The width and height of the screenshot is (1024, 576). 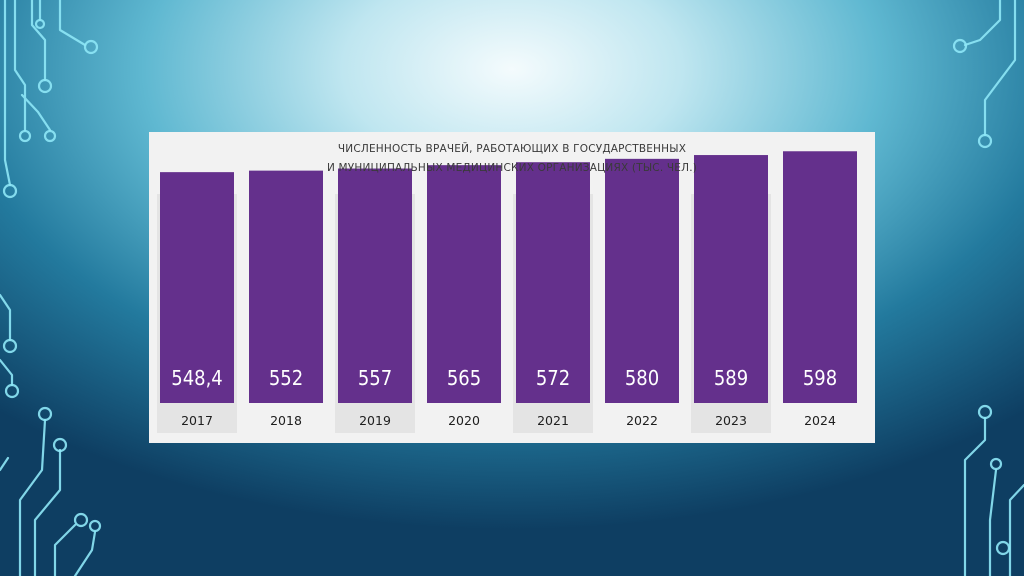 I want to click on bar-2024, so click(x=820, y=277).